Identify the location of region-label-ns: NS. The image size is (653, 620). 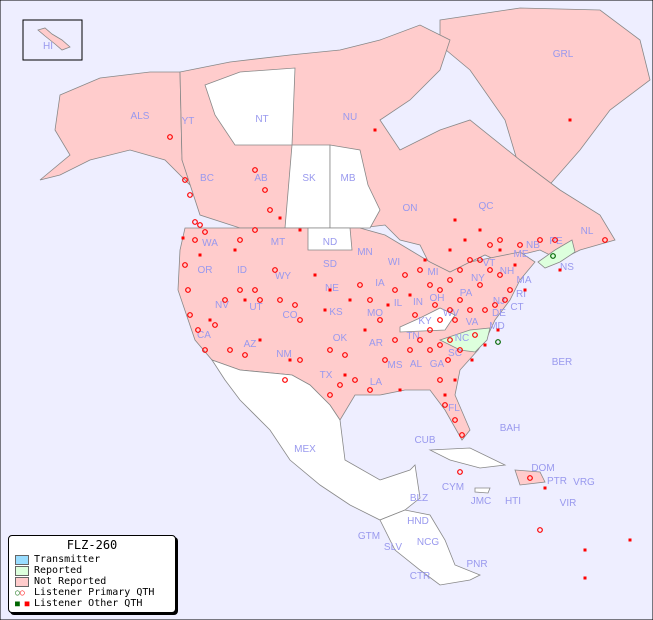
(567, 267).